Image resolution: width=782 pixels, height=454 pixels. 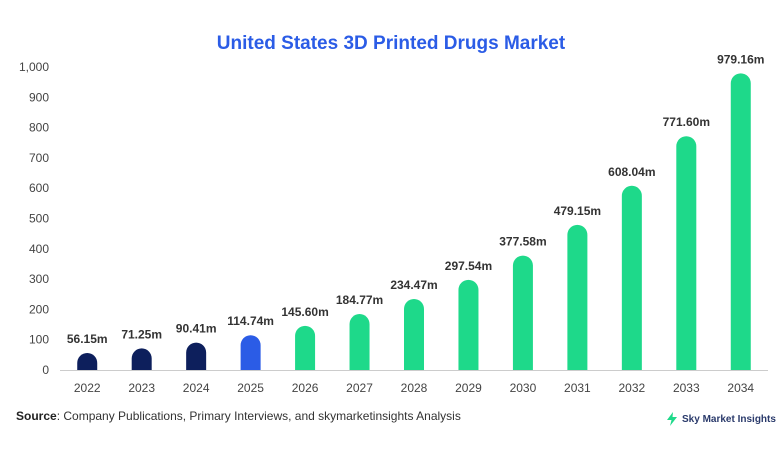 What do you see at coordinates (391, 43) in the screenshot?
I see `chart-title: United States 3D Printed Drugs Market` at bounding box center [391, 43].